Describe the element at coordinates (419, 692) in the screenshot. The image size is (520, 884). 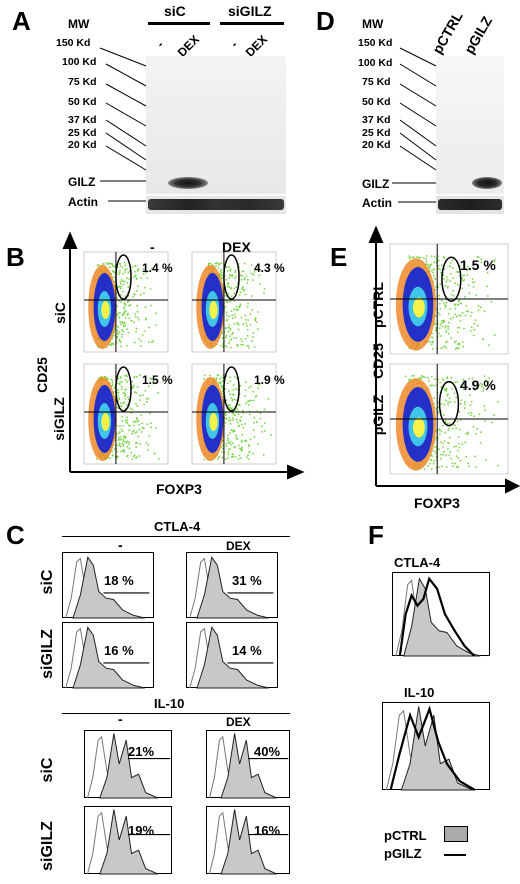
I see `il10-title-f: IL-10` at that location.